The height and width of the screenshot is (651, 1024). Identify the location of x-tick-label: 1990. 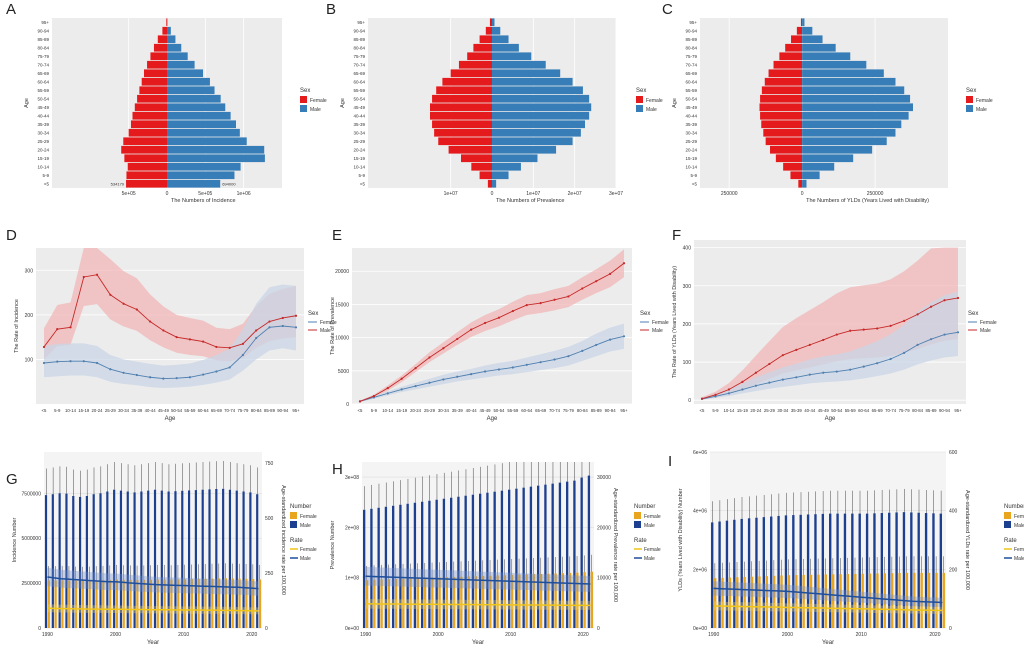
(47, 635).